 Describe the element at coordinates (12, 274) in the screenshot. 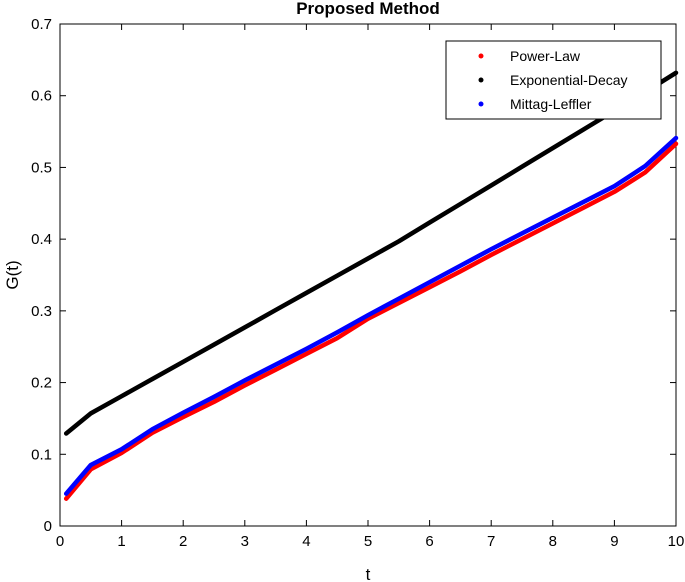

I see `y-axis-label: G(t)` at that location.